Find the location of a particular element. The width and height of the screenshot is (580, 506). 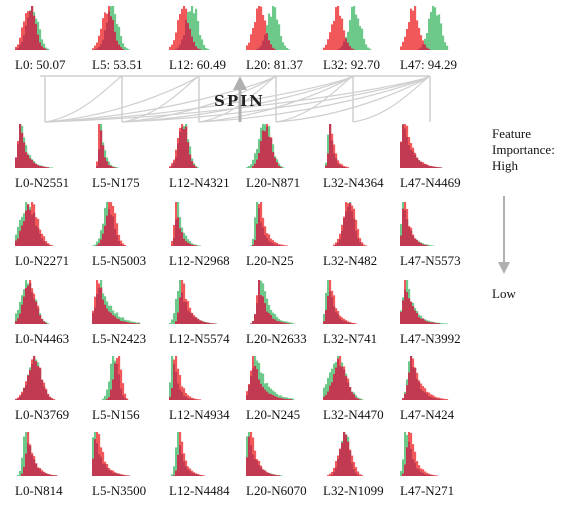

neuron-L47-N5573-green-bar is located at coordinates (427, 245).